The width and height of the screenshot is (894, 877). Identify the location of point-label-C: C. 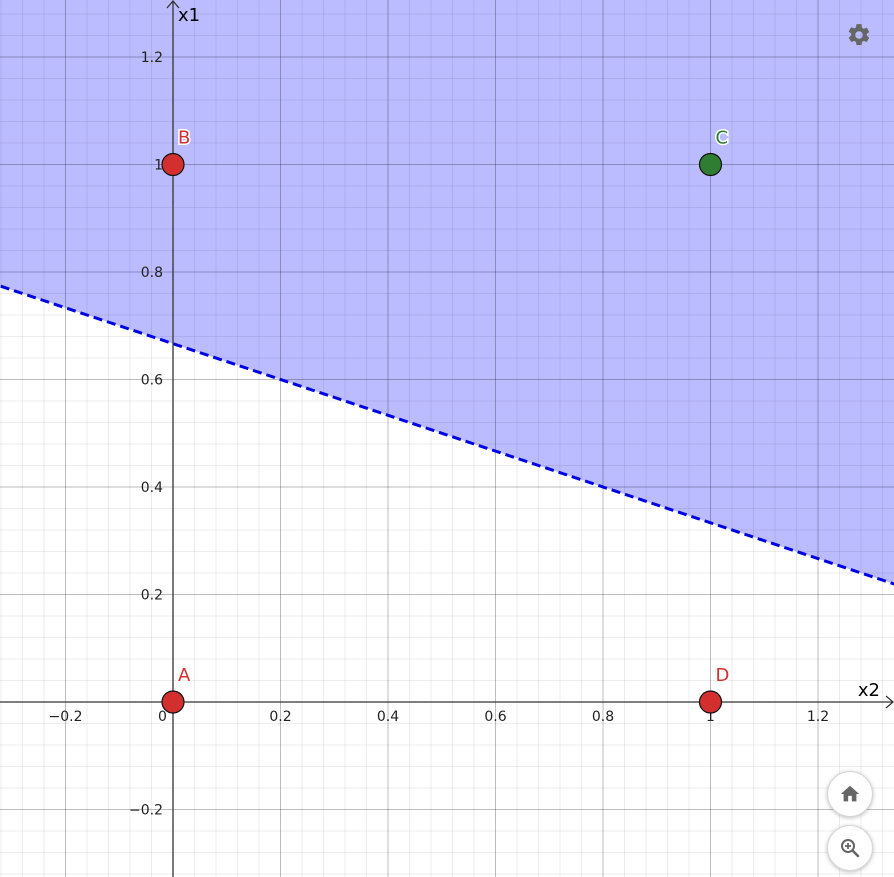
(722, 138).